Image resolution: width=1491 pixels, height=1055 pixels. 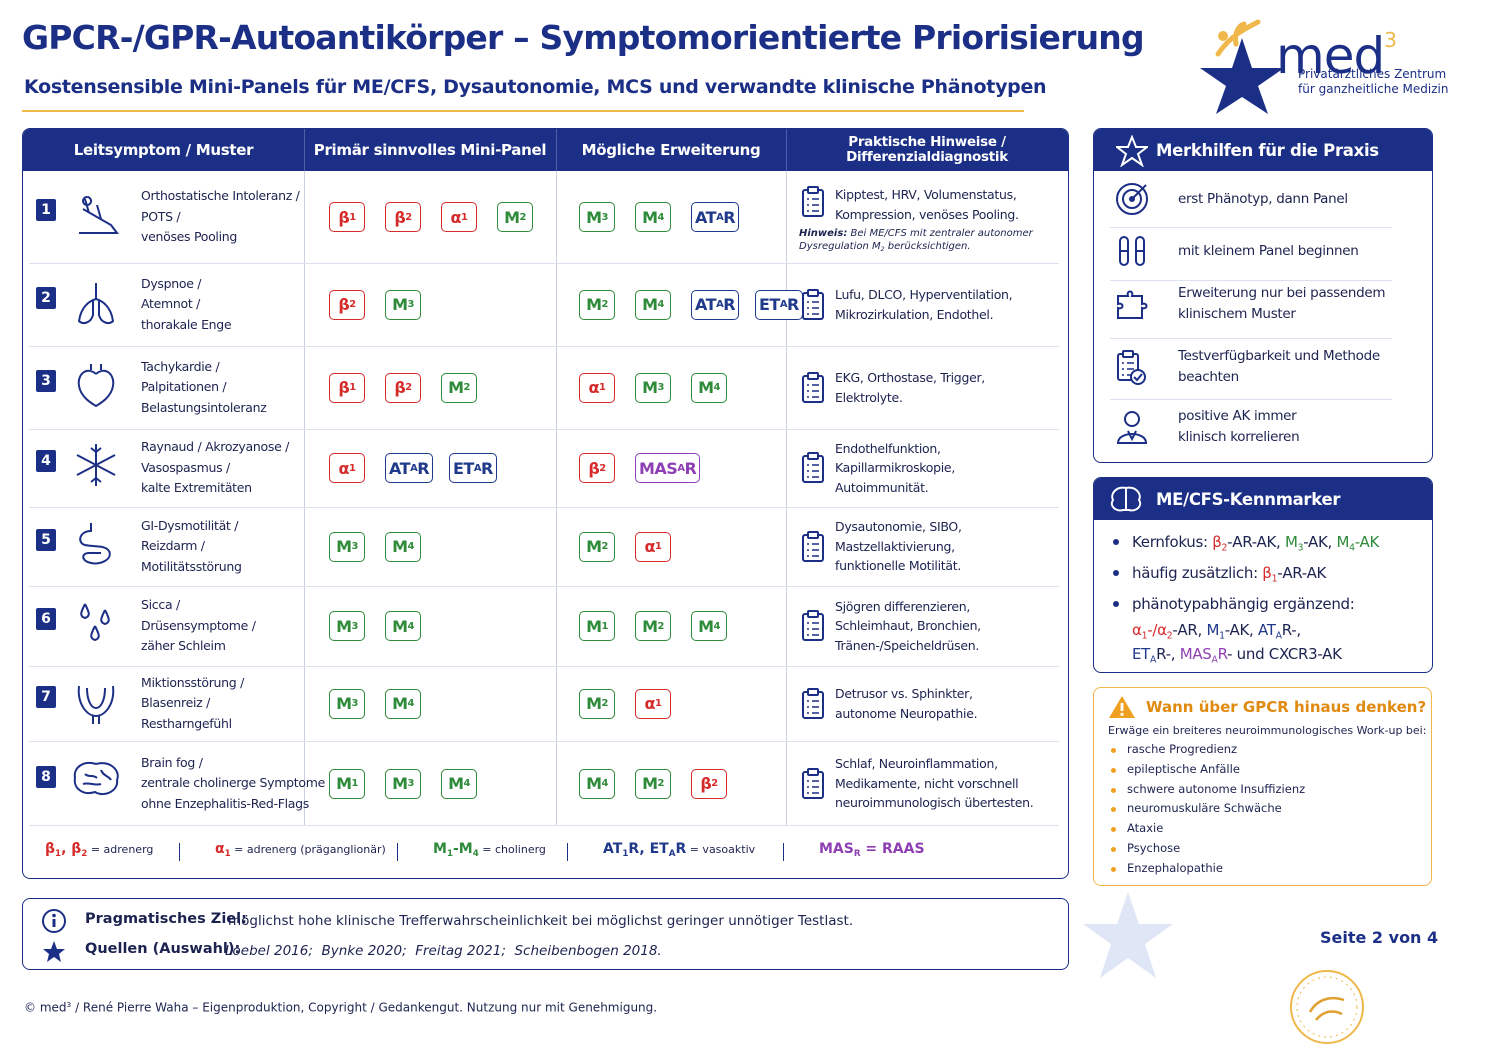 What do you see at coordinates (1279, 367) in the screenshot?
I see `tip: Testverfügbarkeit und Methode beachten` at bounding box center [1279, 367].